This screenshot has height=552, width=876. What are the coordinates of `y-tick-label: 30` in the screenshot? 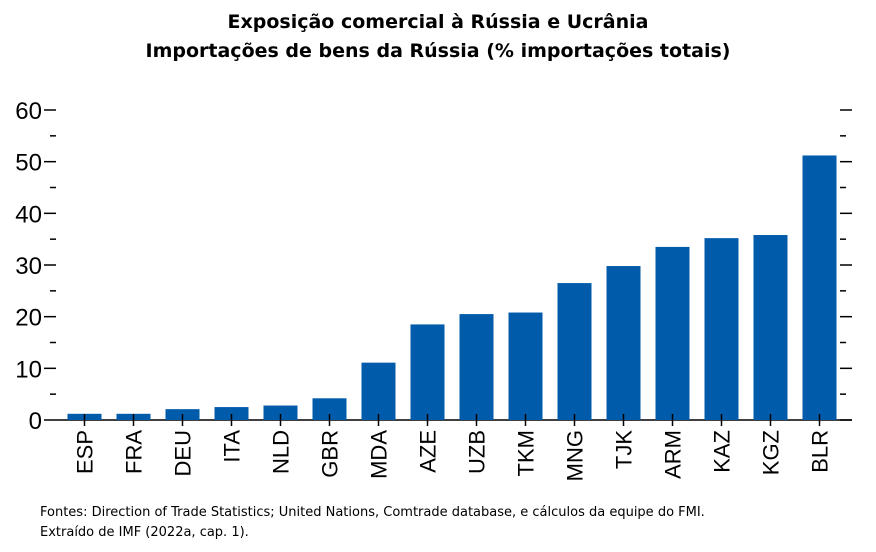 It's located at (28, 266).